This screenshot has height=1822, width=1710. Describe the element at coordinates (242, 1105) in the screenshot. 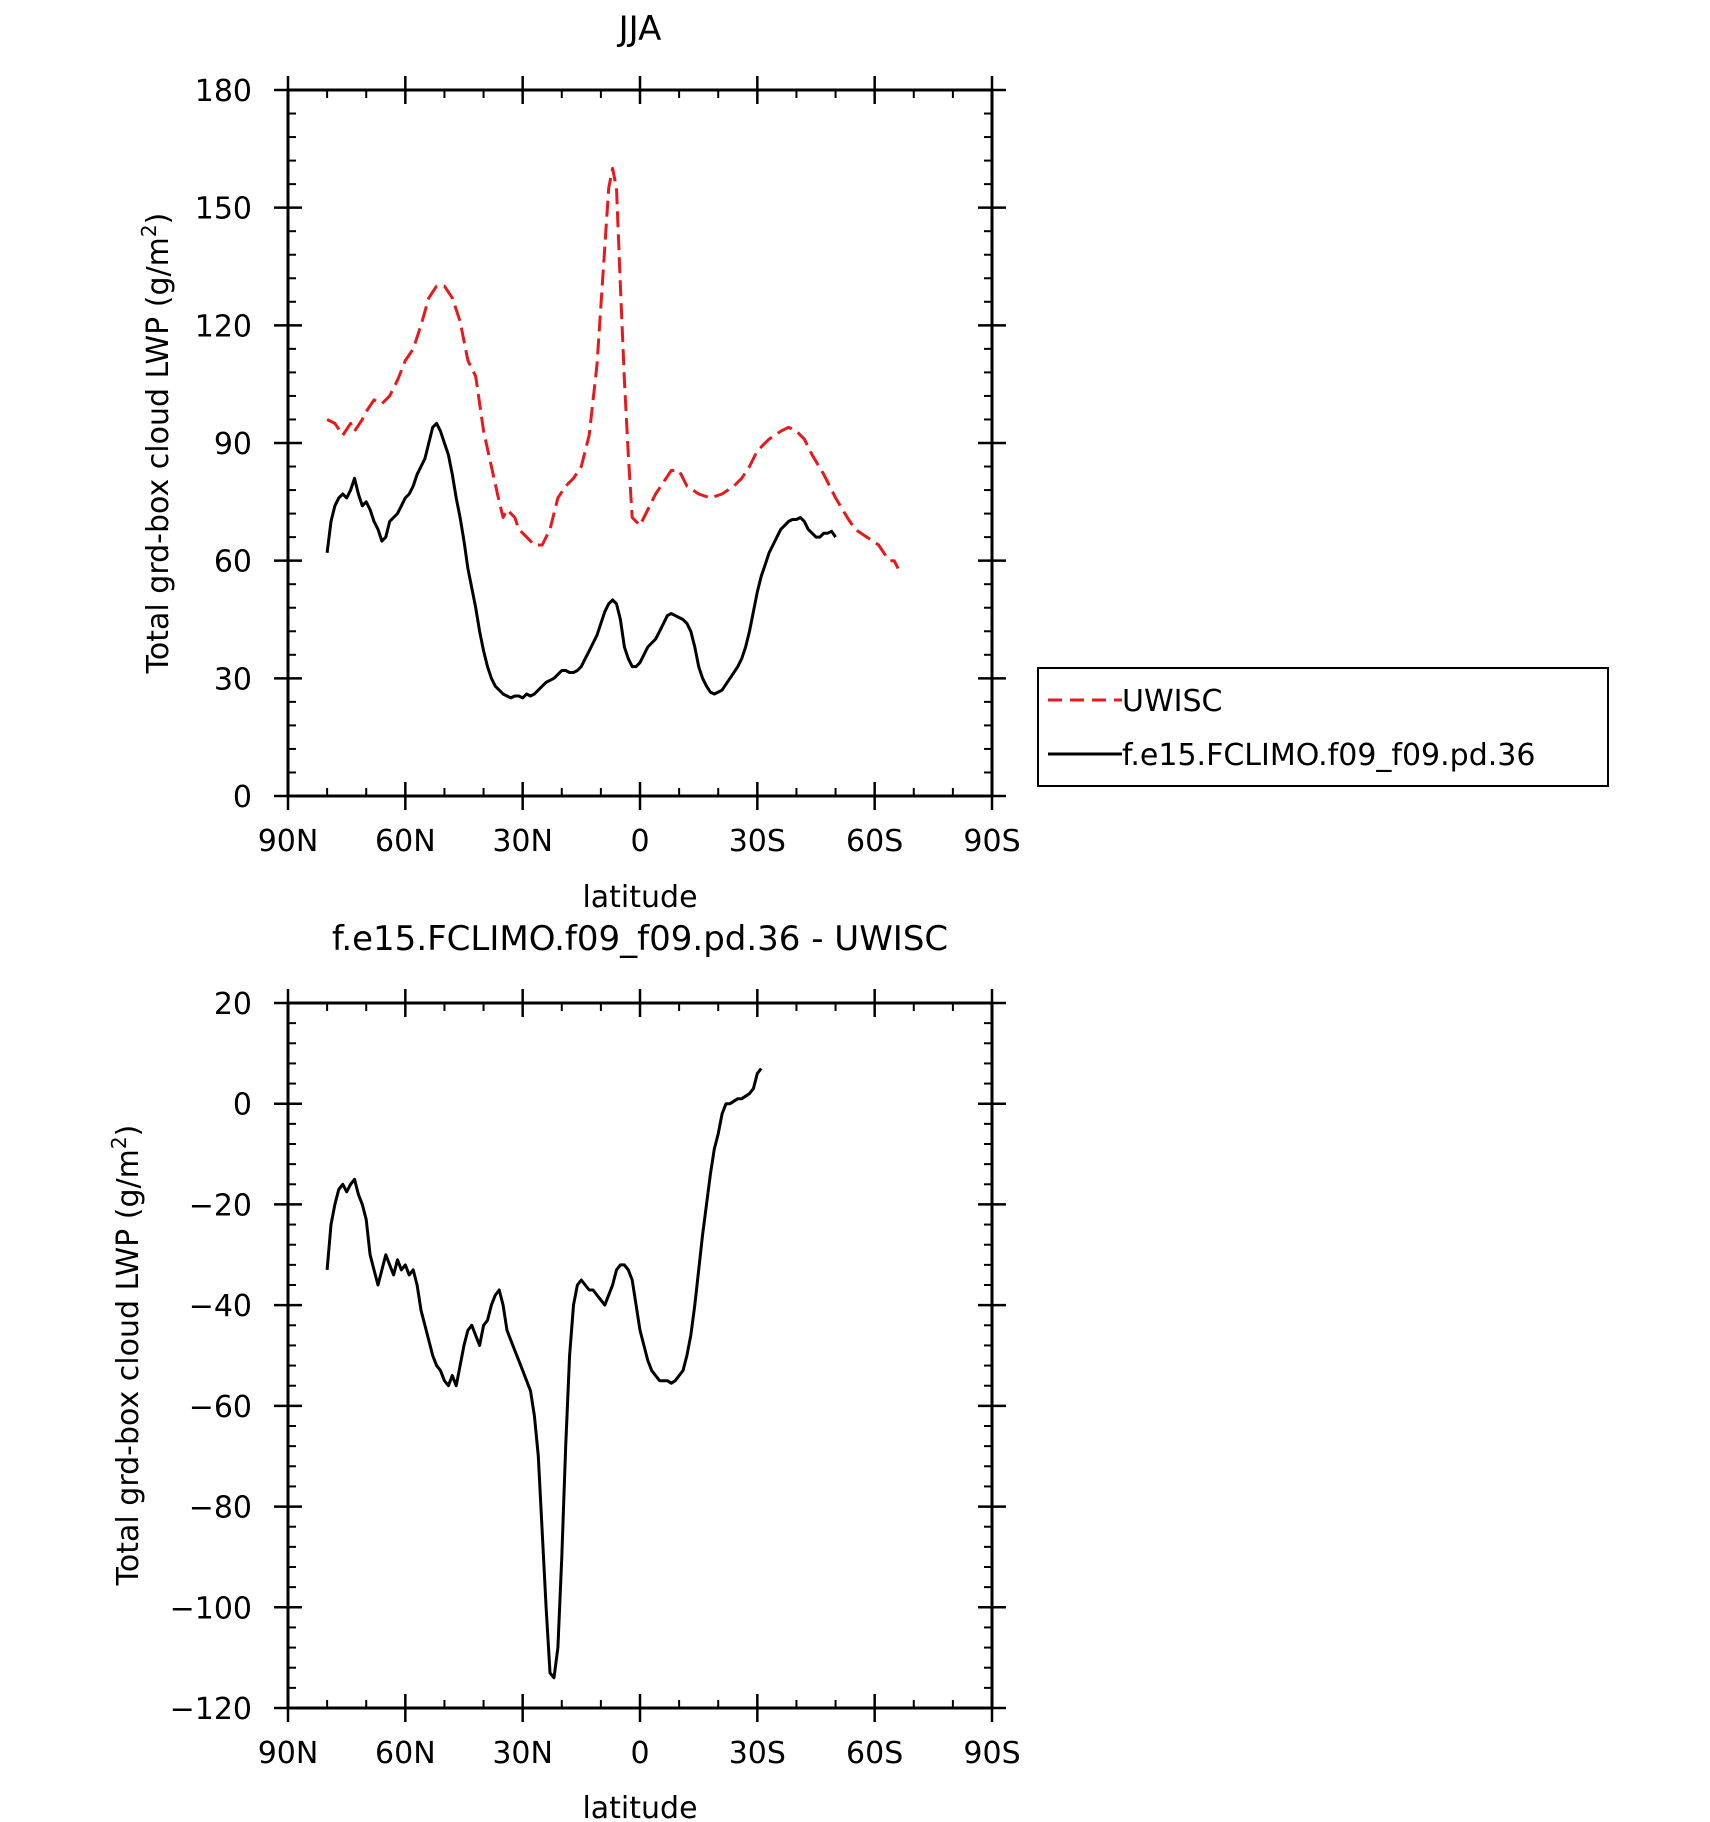

I see `bottom-chart-ytick-label: 0` at that location.